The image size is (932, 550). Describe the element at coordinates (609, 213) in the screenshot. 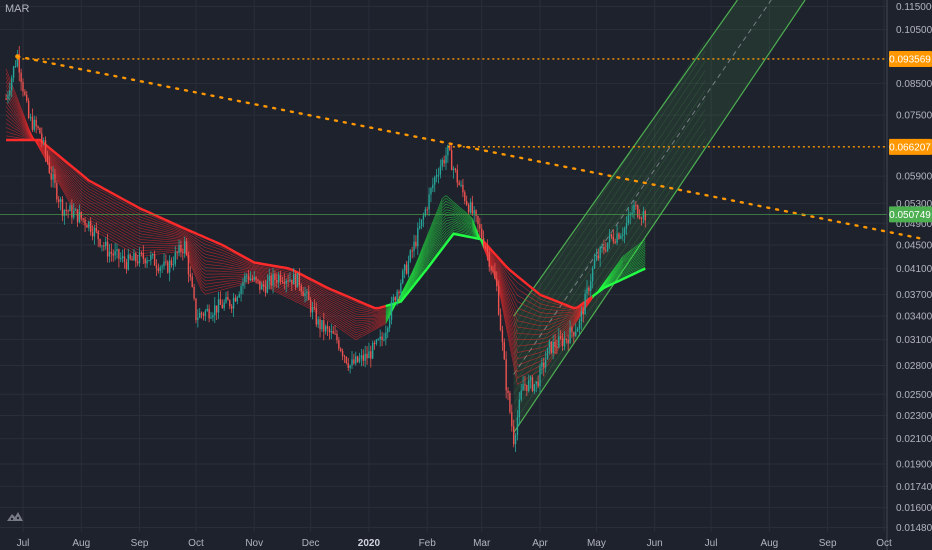

I see `channel-fan-line` at that location.